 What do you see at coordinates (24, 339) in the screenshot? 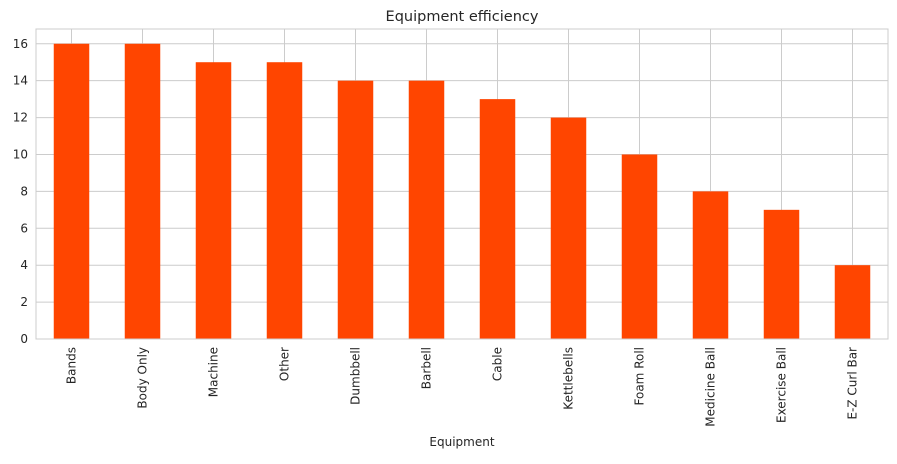
I see `y-tick-label: 0` at bounding box center [24, 339].